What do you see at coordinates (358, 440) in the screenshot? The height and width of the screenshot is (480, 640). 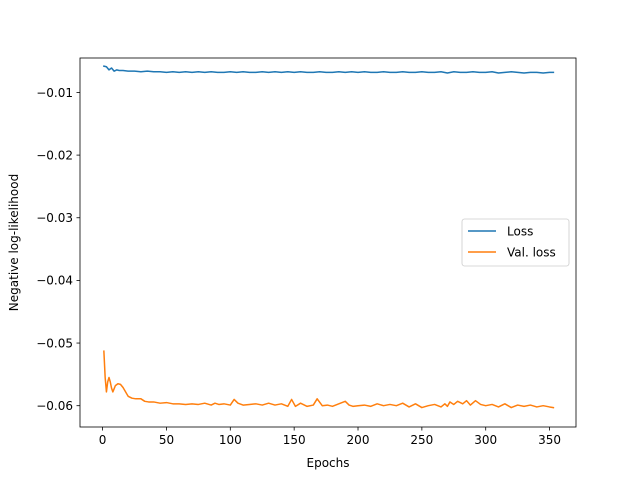 I see `x-tick-label: 200` at bounding box center [358, 440].